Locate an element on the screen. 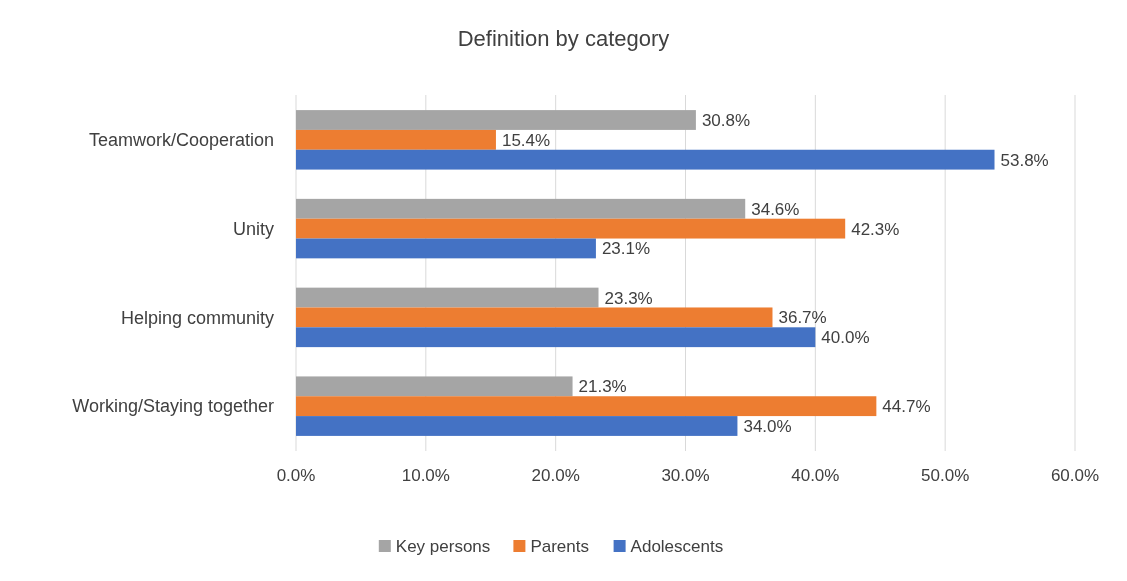  y-tick-label: Helping community is located at coordinates (197, 317).